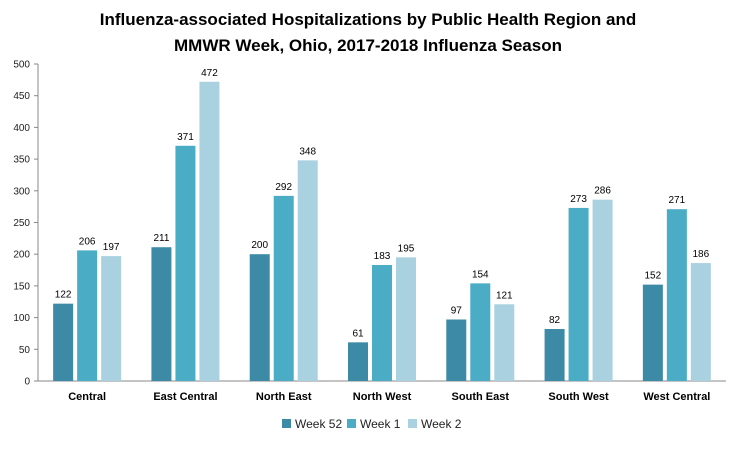  I want to click on bar-data-label: 152, so click(653, 276).